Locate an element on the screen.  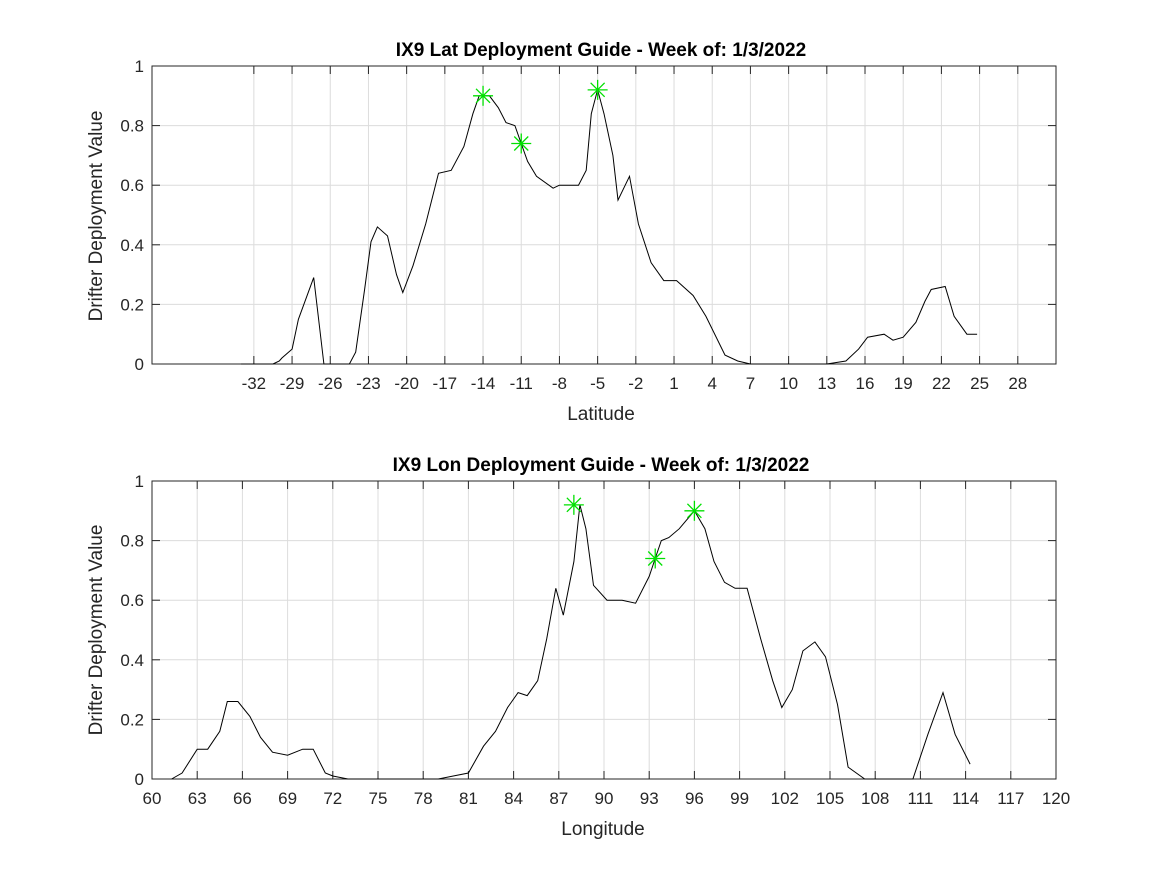
lon-chart-xtick-label: 72 is located at coordinates (332, 798).